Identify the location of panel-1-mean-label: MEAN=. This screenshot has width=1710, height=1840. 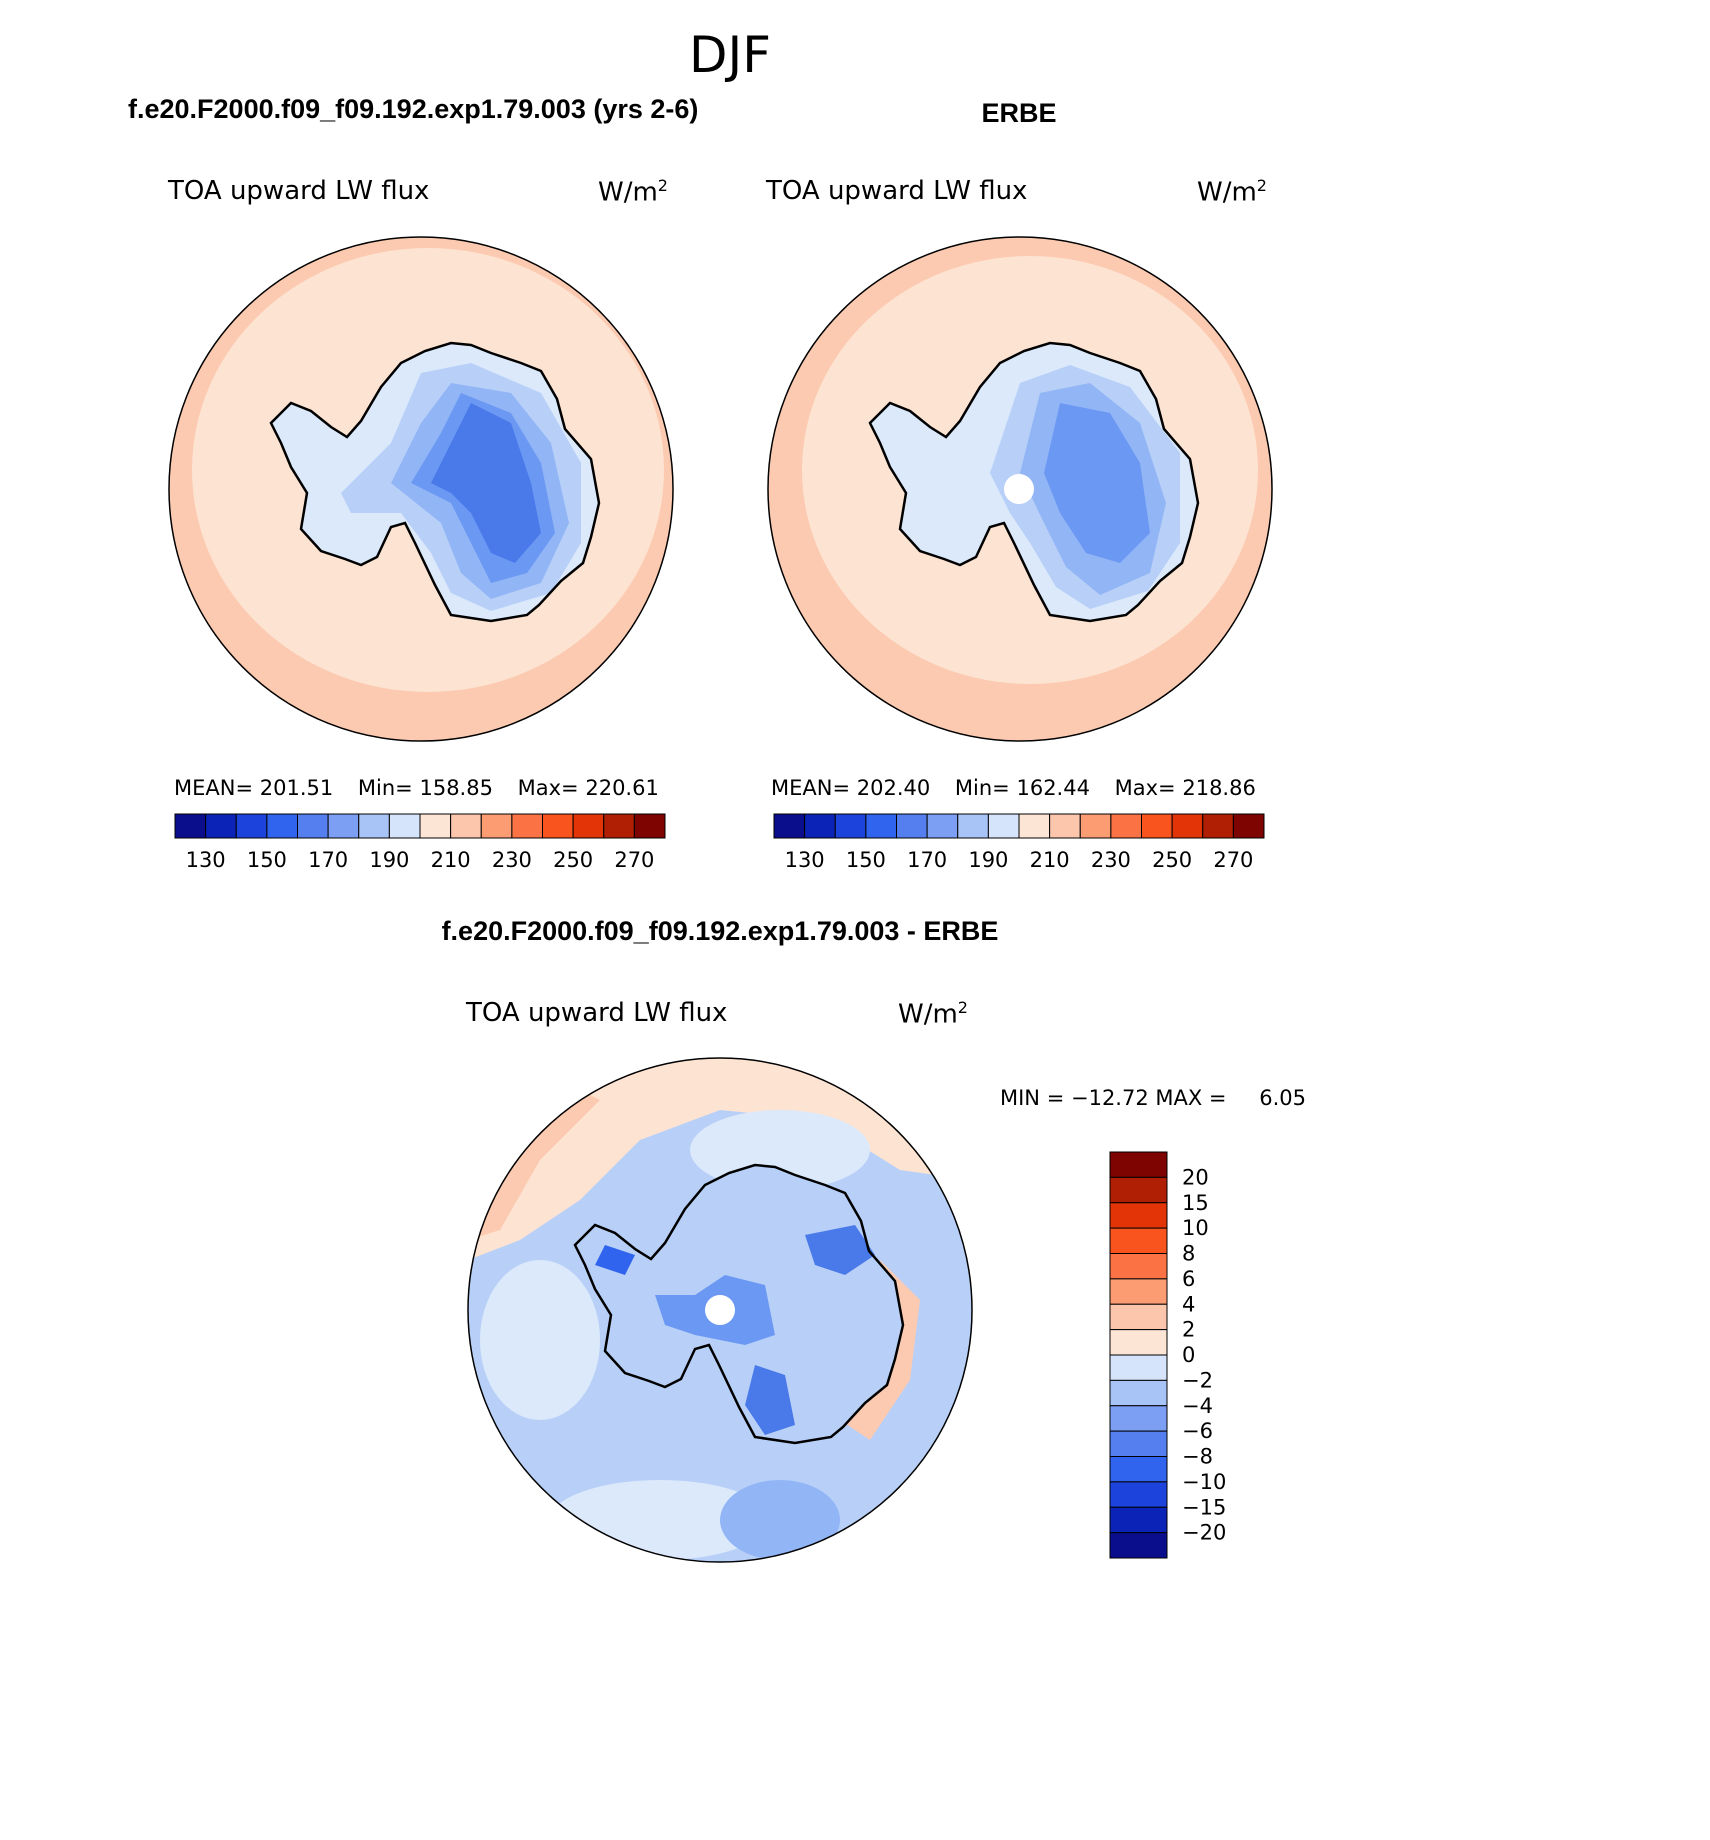
(214, 788).